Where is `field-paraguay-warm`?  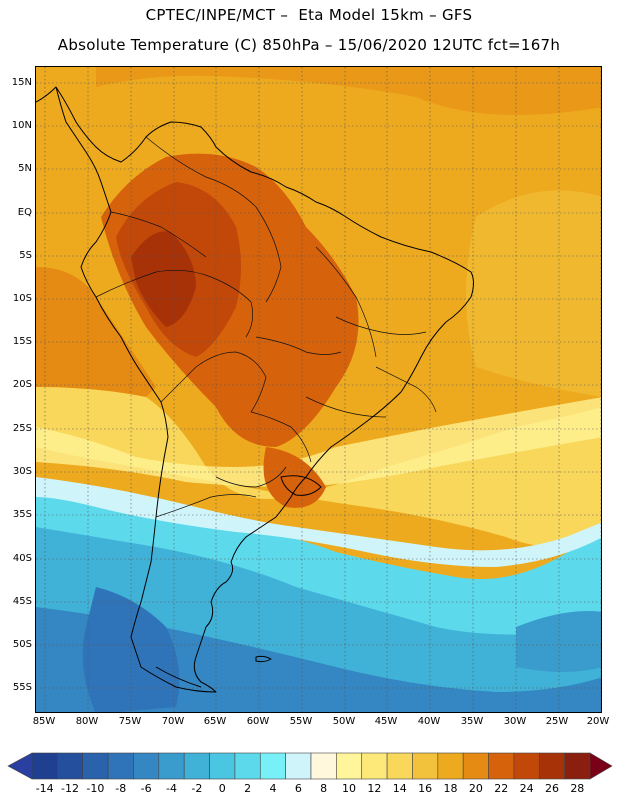
field-paraguay-warm is located at coordinates (294, 477).